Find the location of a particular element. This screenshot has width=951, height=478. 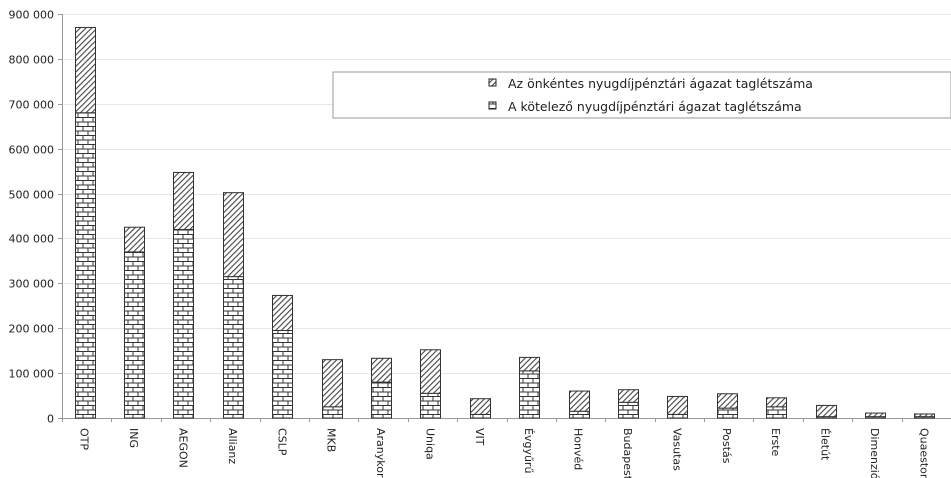

x-tick-label: CSLP is located at coordinates (281, 442).